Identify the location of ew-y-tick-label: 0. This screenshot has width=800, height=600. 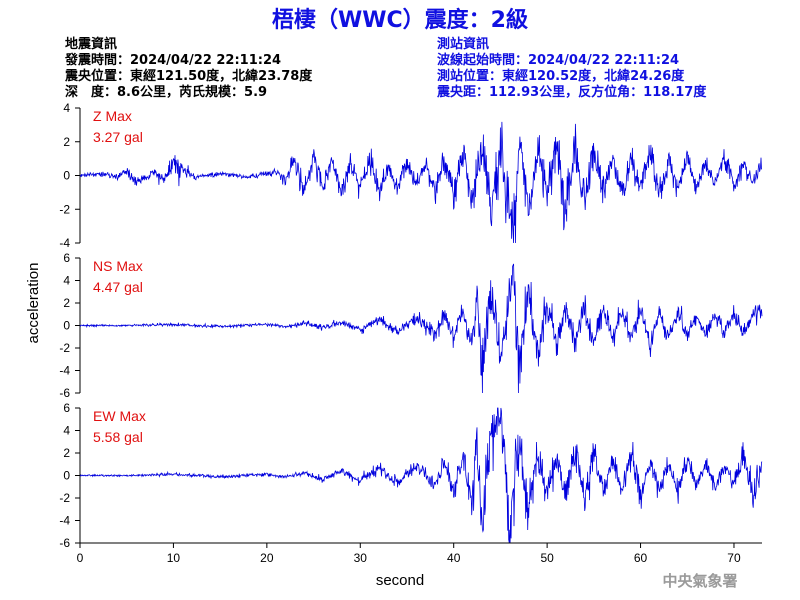
(66, 476).